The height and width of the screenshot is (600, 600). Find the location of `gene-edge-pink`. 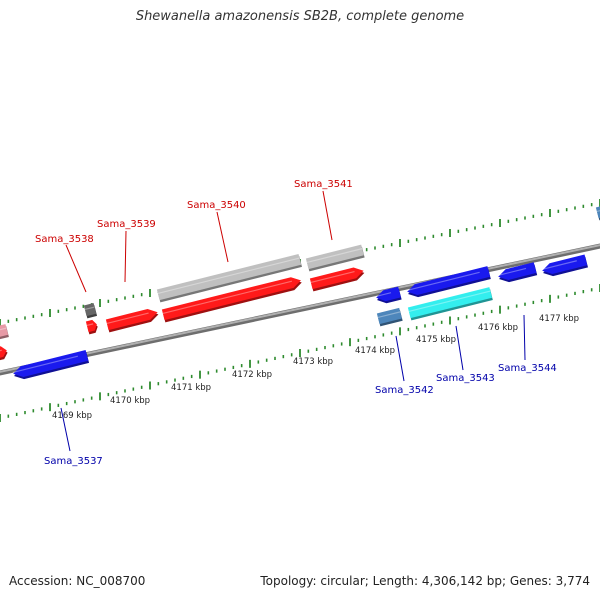

gene-edge-pink is located at coordinates (4, 332).